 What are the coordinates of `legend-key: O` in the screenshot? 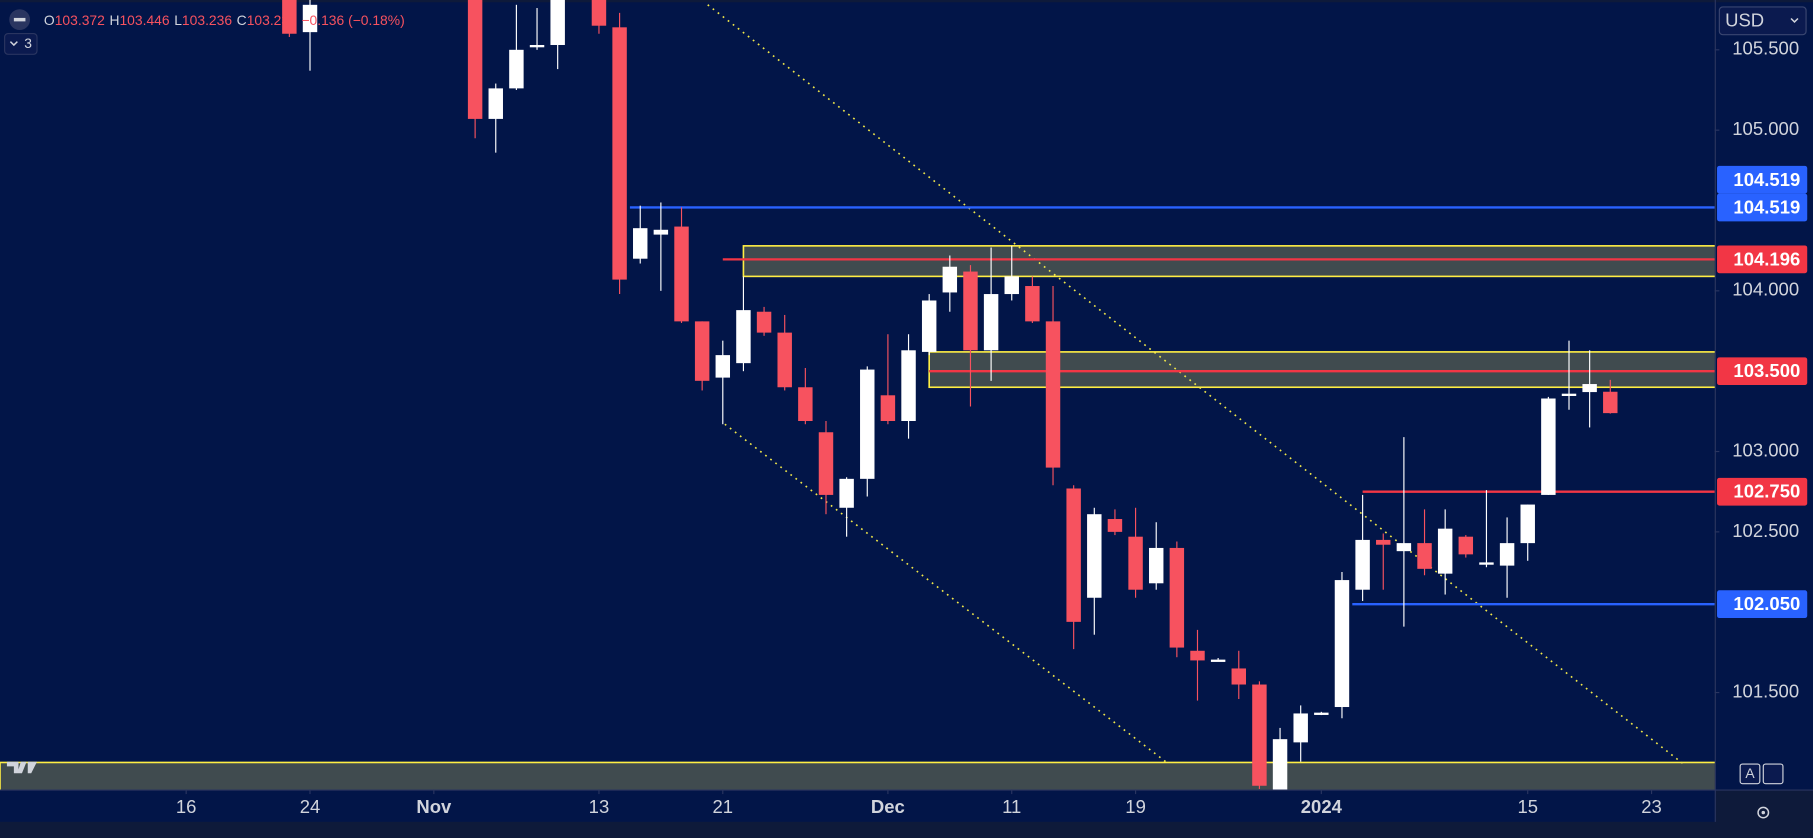 It's located at (49, 19).